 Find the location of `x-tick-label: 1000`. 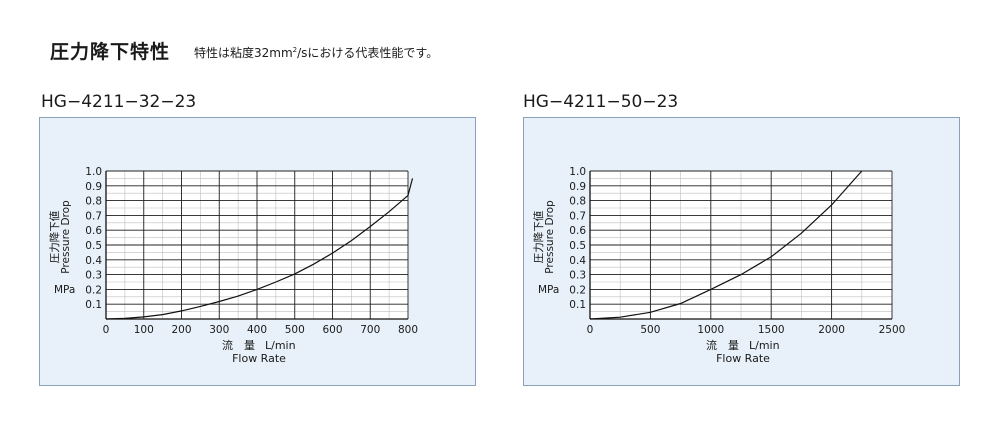

x-tick-label: 1000 is located at coordinates (710, 330).